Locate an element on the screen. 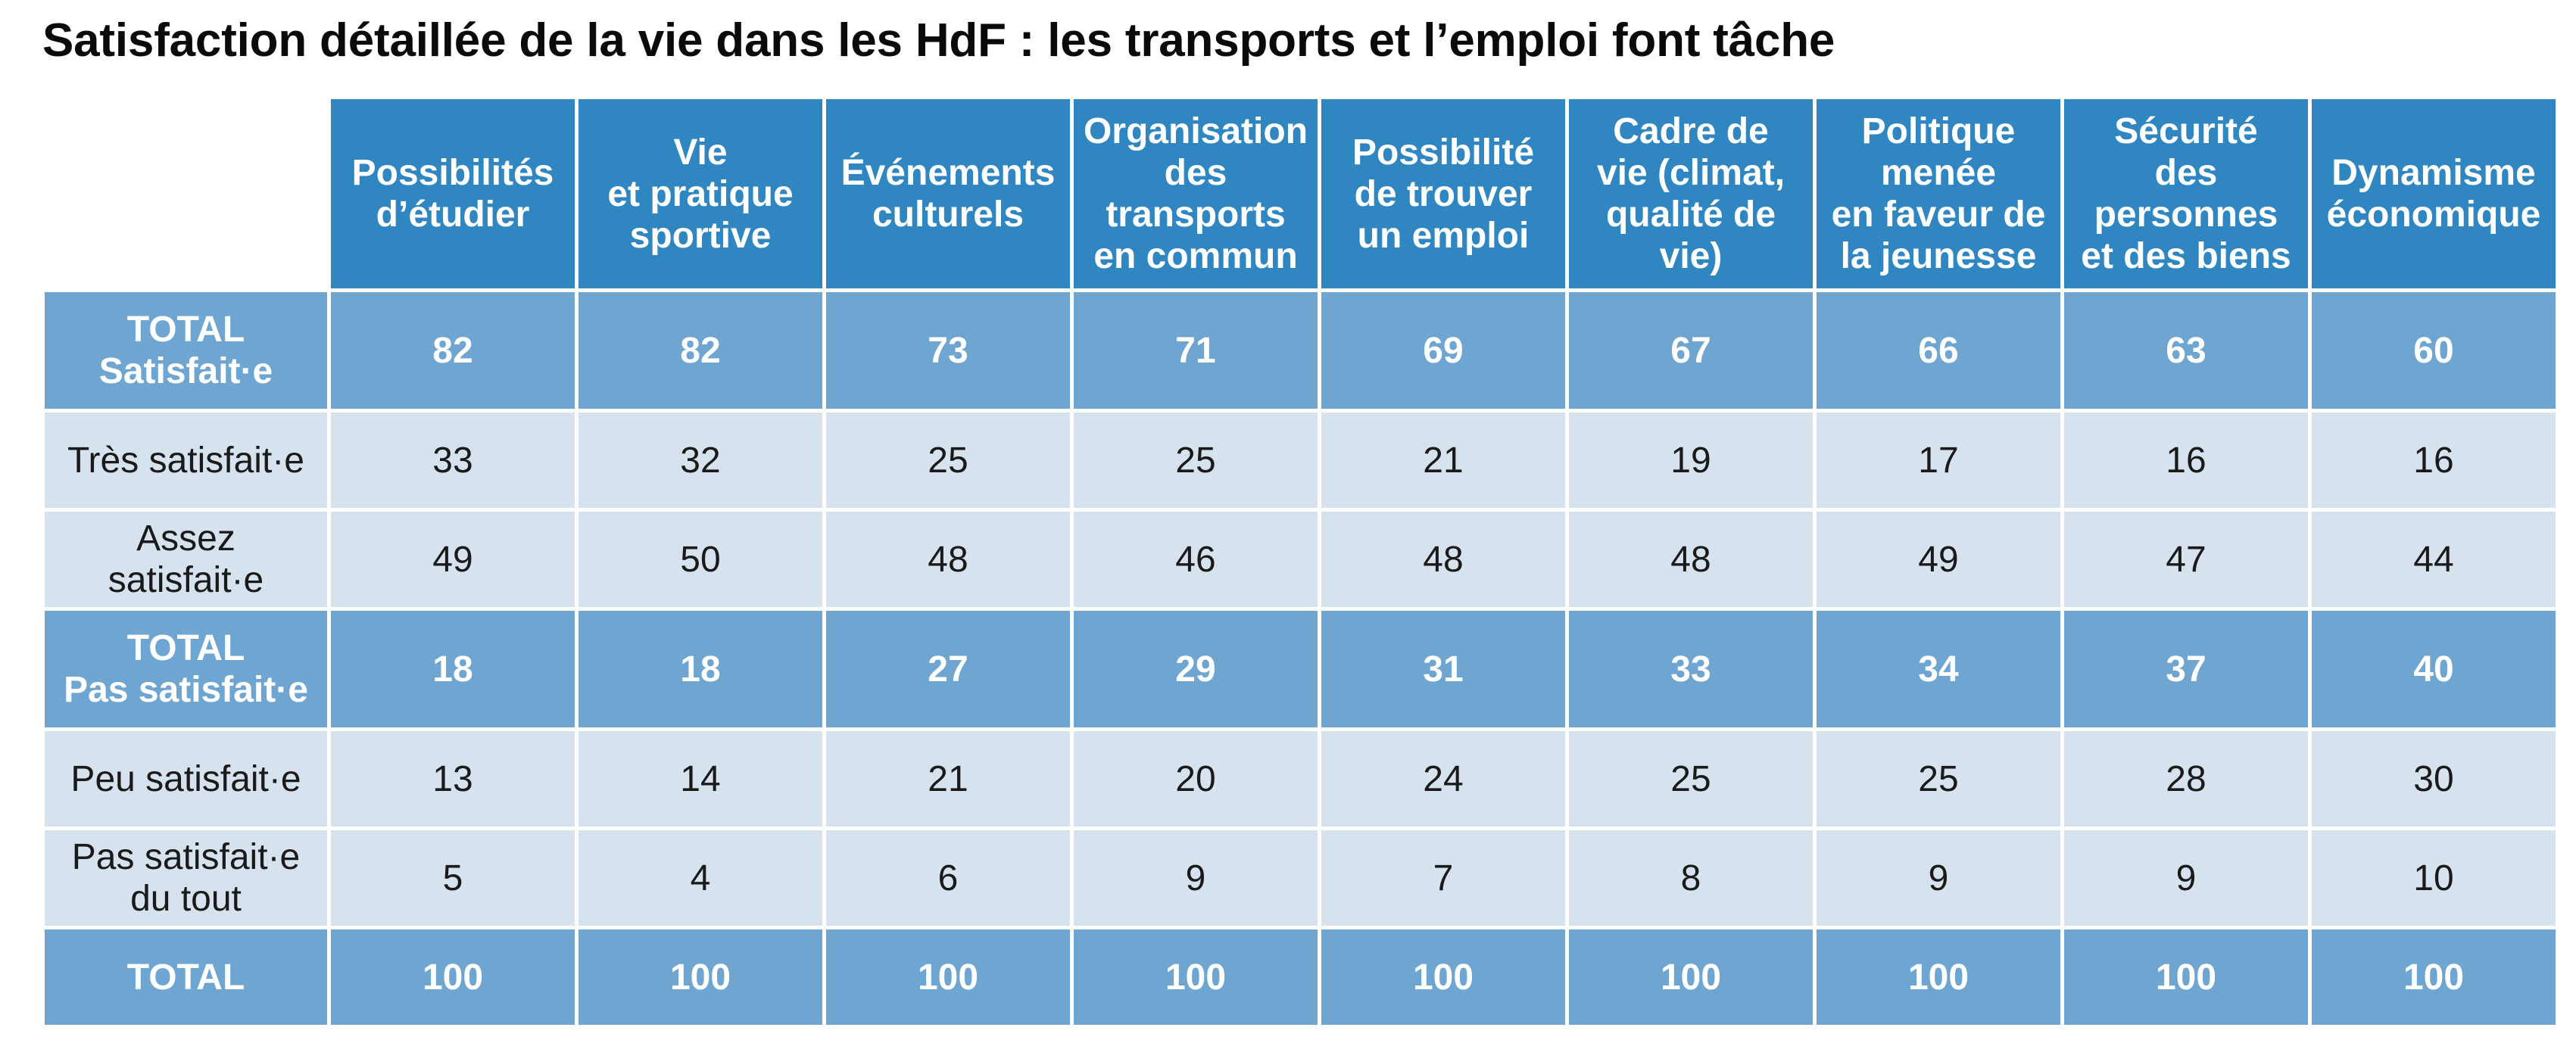 The height and width of the screenshot is (1043, 2576). row-label: TOTAL Pas satisfait·e is located at coordinates (186, 669).